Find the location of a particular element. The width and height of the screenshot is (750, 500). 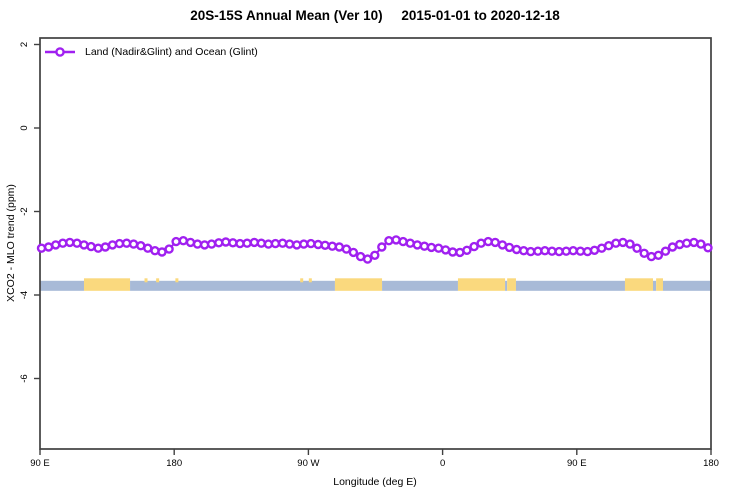

x-tick-label: 90 W is located at coordinates (308, 463).